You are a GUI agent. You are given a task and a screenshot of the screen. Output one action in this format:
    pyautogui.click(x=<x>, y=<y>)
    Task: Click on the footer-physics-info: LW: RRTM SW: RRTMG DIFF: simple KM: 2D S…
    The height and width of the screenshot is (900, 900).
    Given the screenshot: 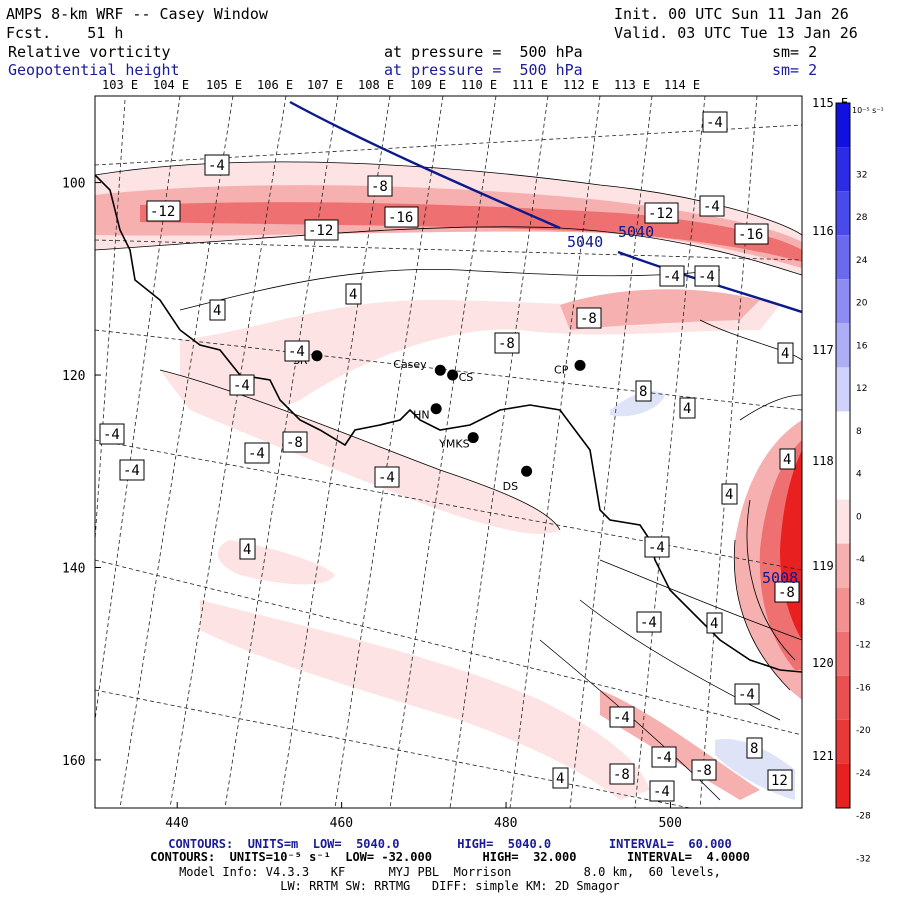 What is the action you would take?
    pyautogui.click(x=450, y=886)
    